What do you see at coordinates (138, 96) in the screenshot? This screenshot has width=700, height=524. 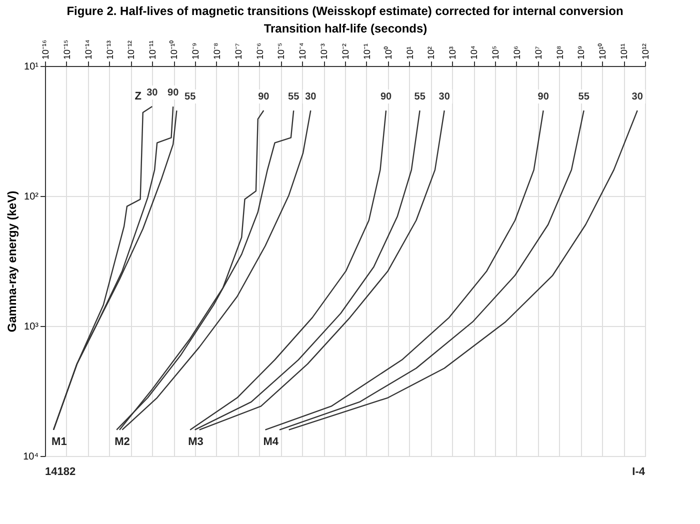 I see `annotation: Z` at bounding box center [138, 96].